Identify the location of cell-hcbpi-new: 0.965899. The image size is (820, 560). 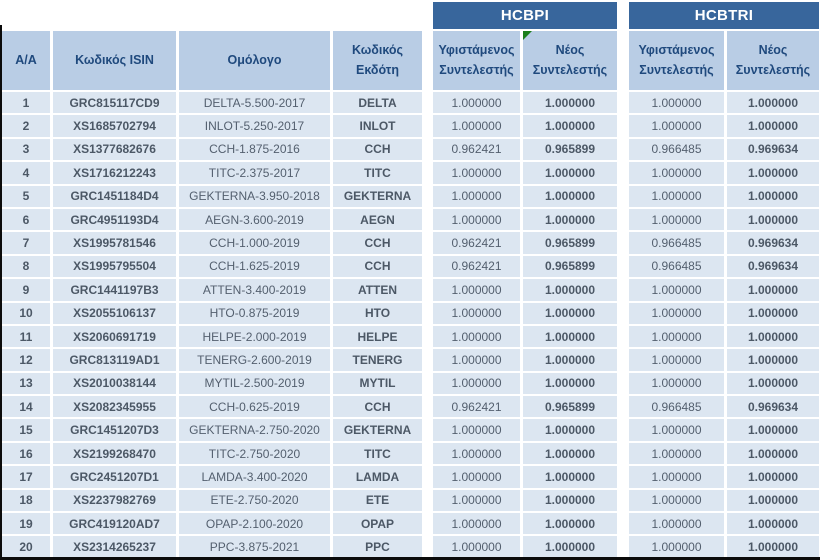
(570, 407).